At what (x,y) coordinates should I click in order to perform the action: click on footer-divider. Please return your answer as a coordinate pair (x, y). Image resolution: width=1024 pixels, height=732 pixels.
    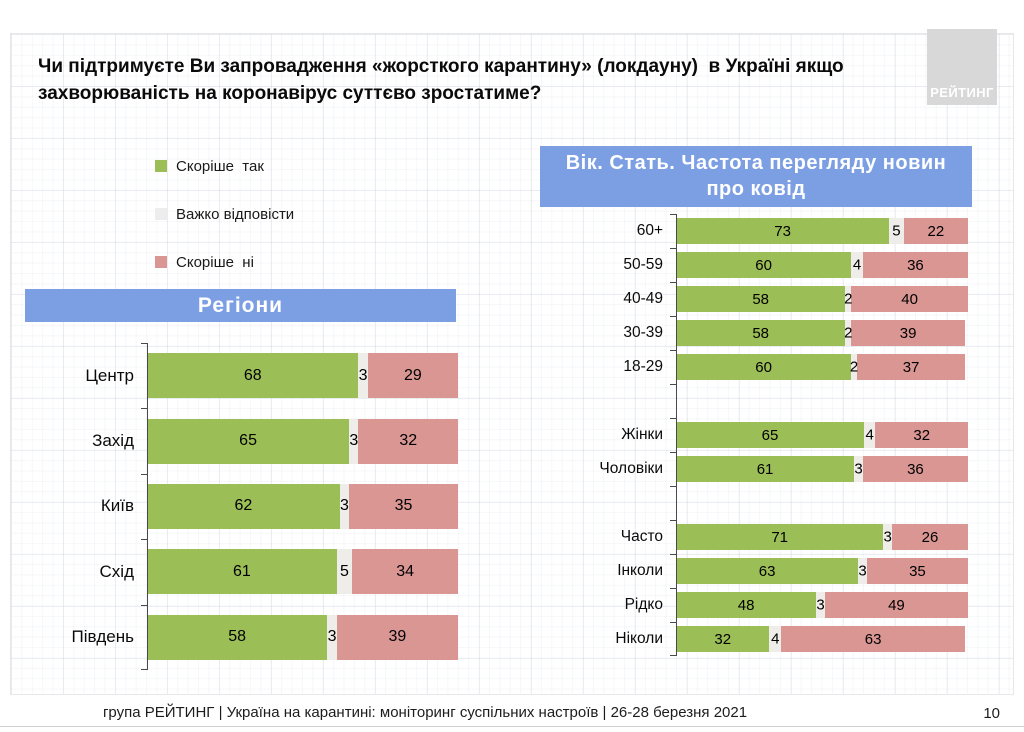
    Looking at the image, I should click on (512, 726).